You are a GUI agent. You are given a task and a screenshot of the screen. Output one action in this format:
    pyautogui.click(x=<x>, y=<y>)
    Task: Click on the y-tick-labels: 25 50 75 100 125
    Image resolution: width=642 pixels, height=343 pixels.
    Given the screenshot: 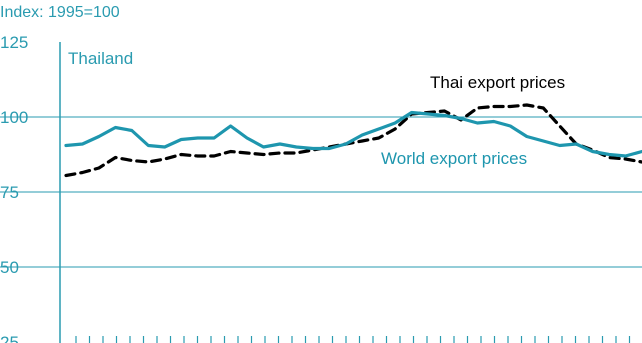 What is the action you would take?
    pyautogui.click(x=14, y=188)
    